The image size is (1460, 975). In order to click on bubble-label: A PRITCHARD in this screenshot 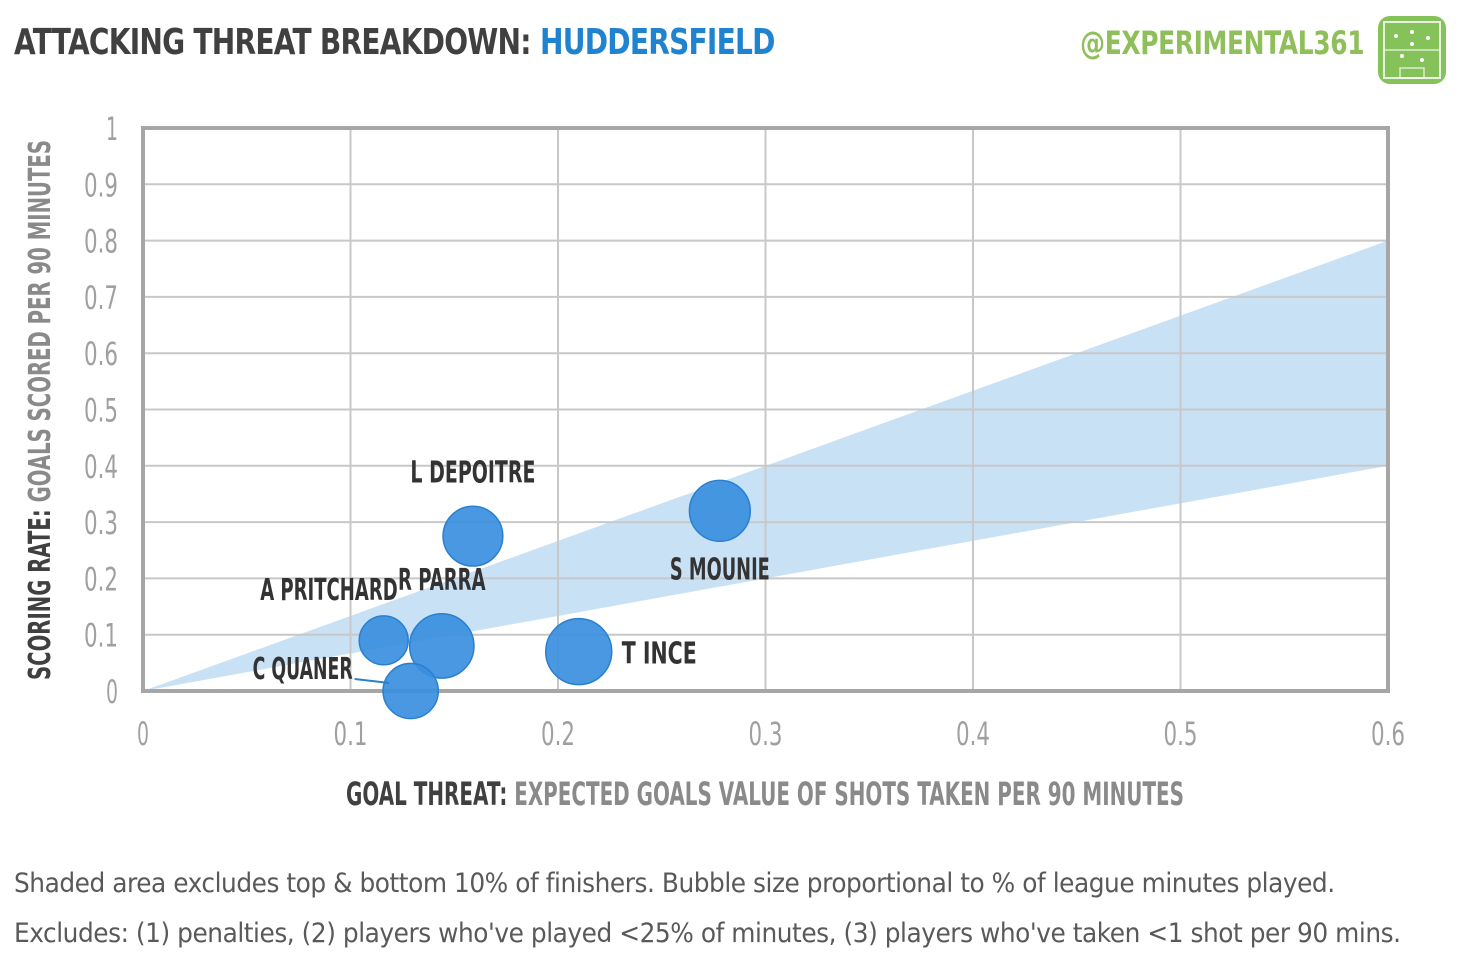, I will do `click(329, 590)`.